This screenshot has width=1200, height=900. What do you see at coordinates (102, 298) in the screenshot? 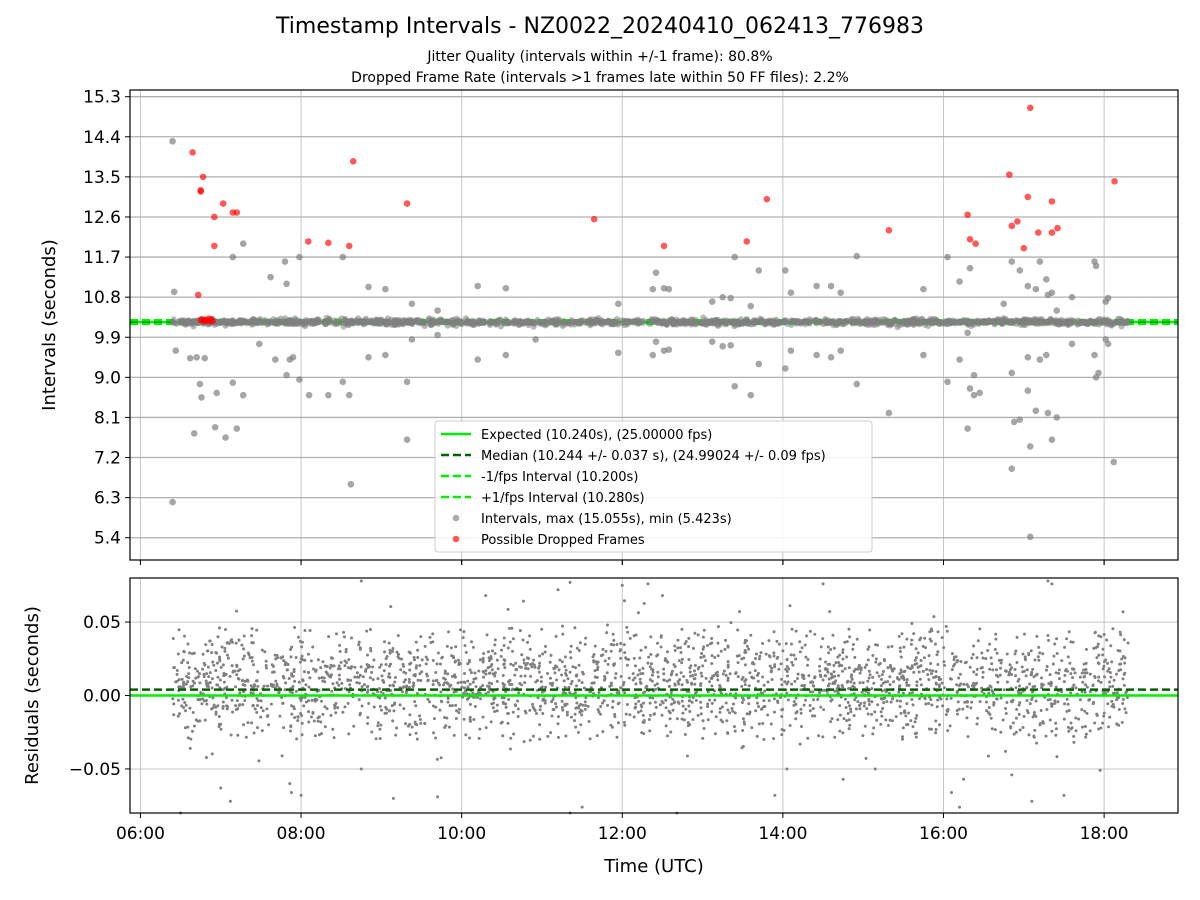
I see `y-tick-label: 10.8` at bounding box center [102, 298].